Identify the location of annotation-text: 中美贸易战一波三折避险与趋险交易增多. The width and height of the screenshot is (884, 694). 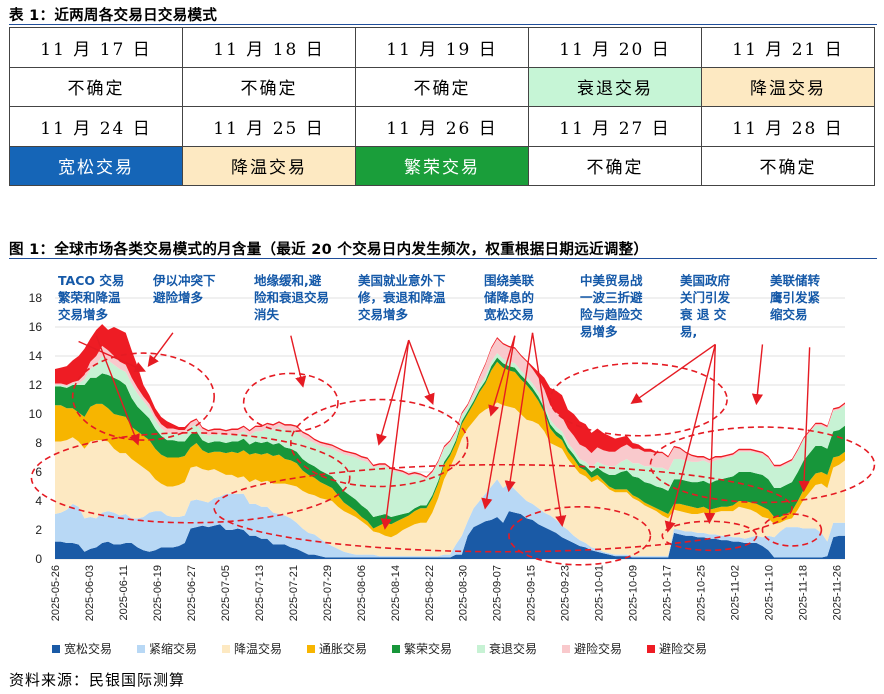
(611, 306).